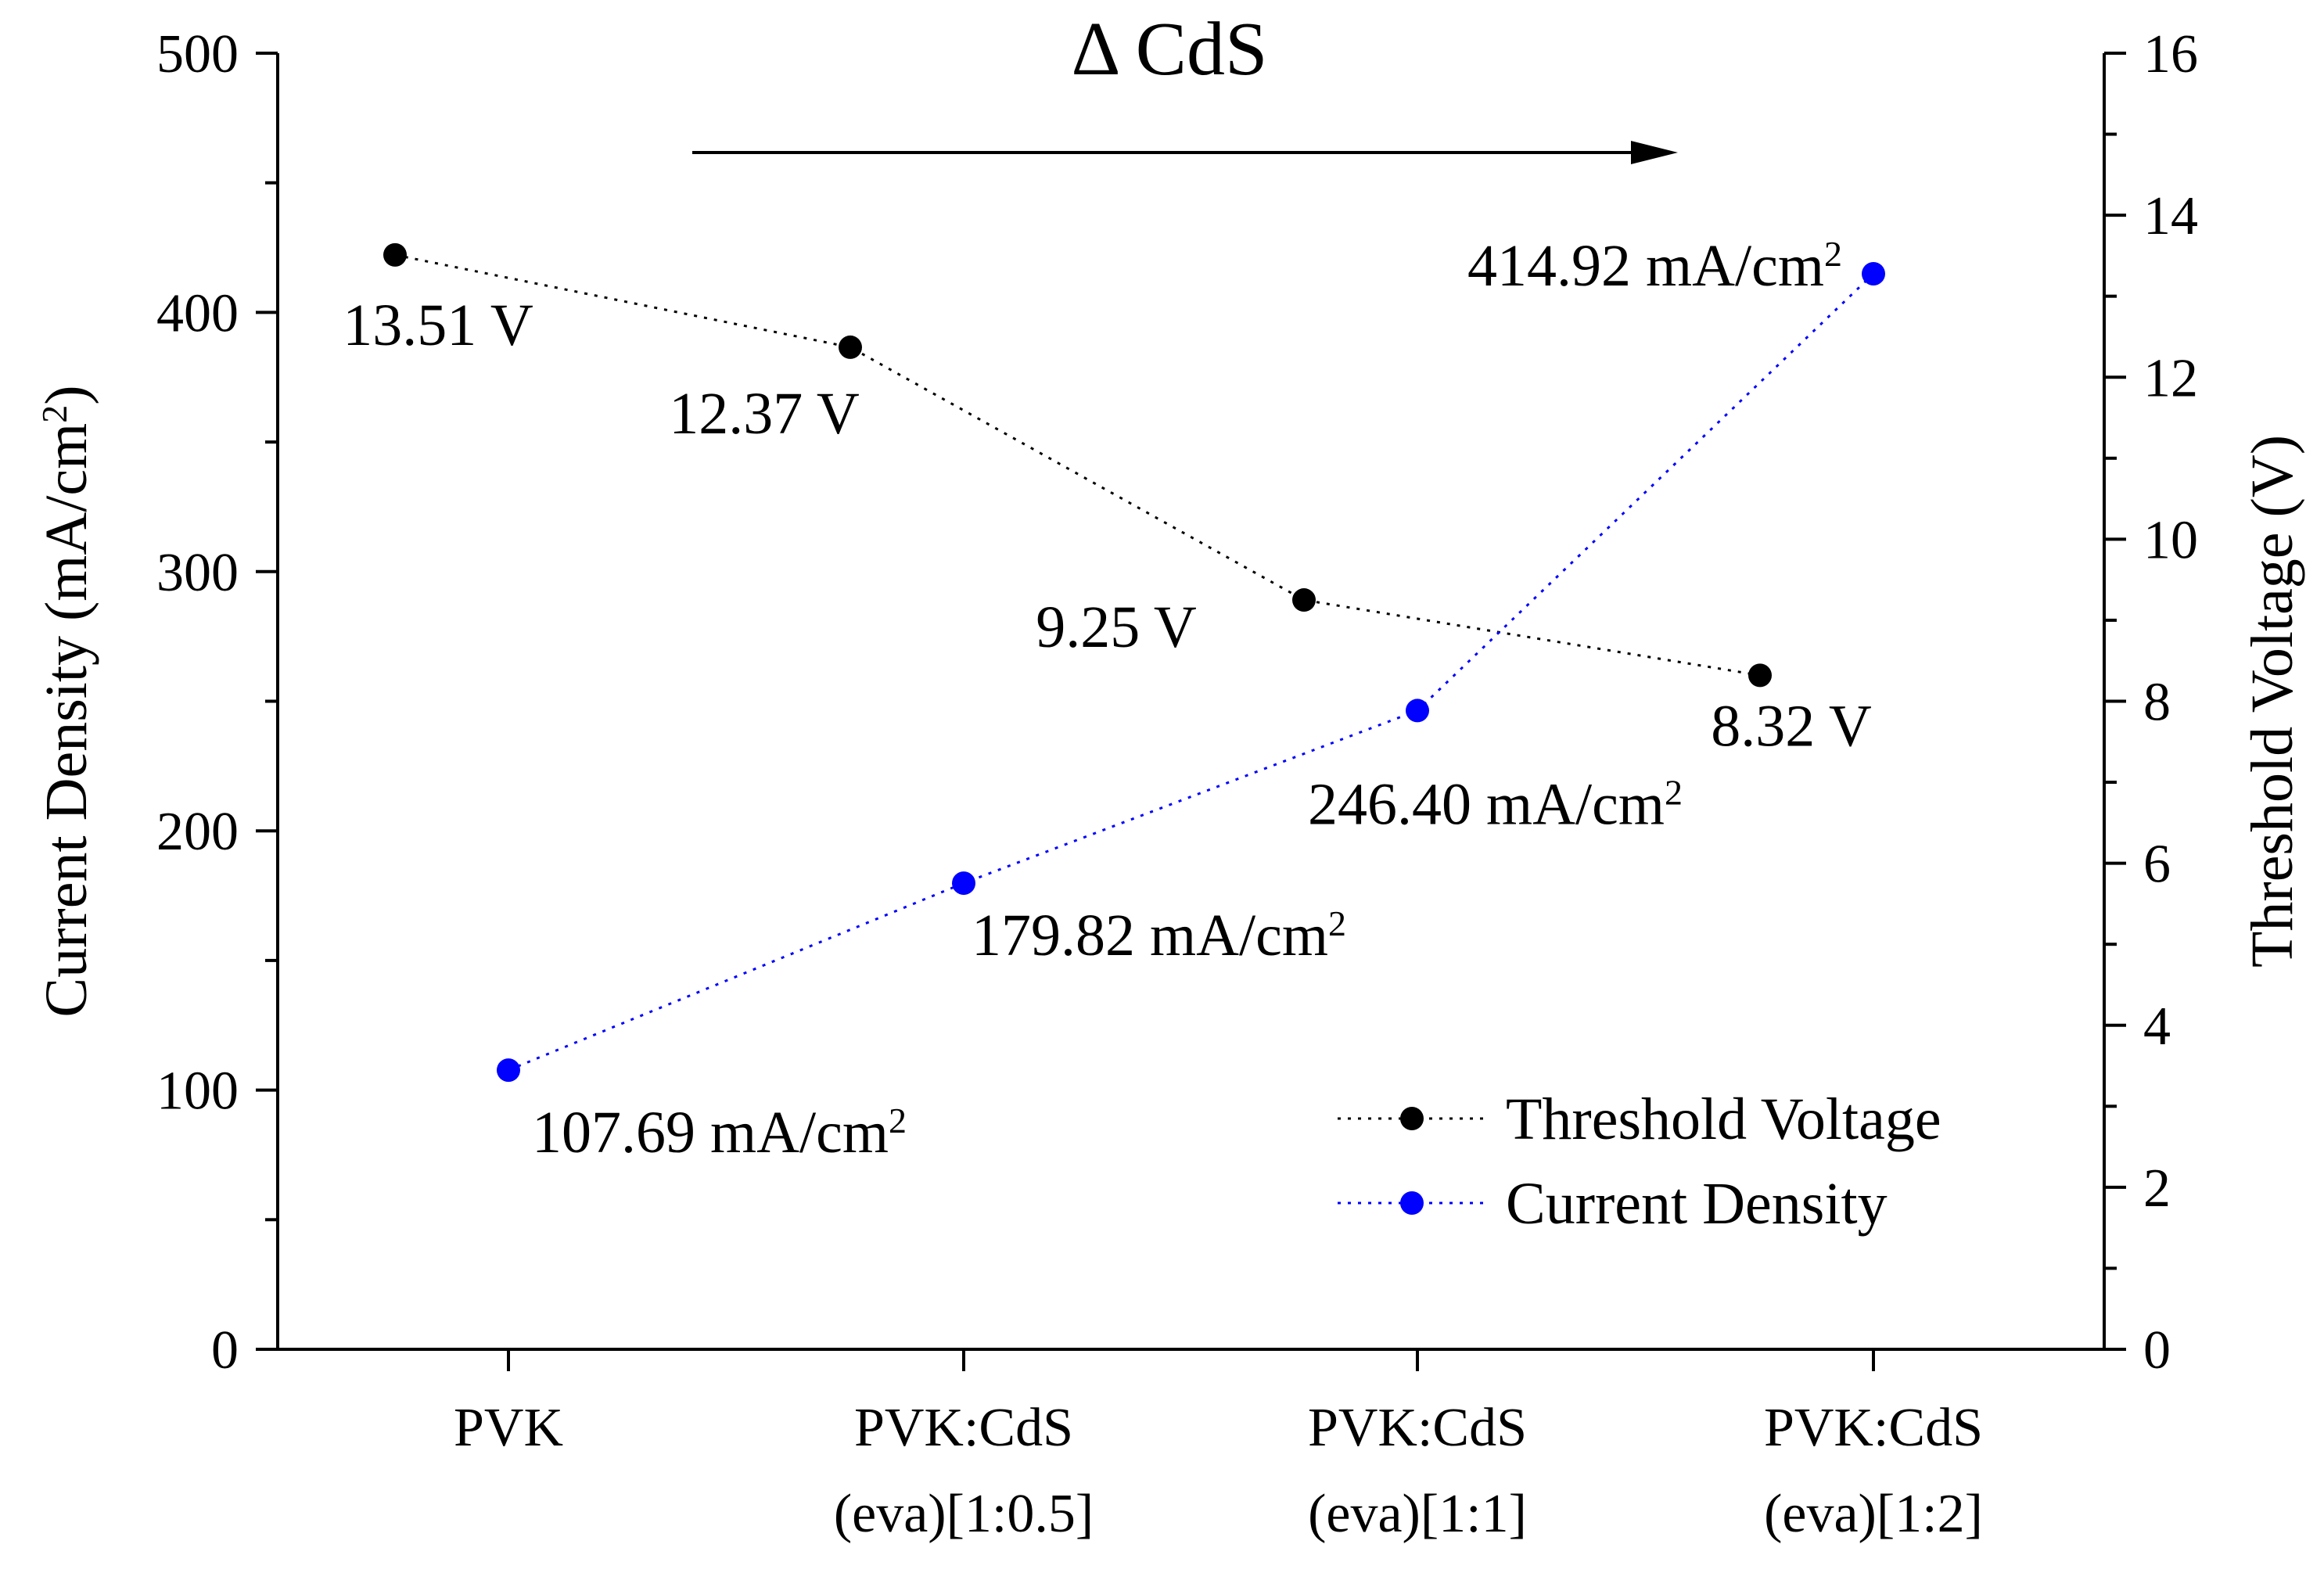 The height and width of the screenshot is (1573, 2324). Describe the element at coordinates (1159, 936) in the screenshot. I see `data-label: 179.82 mA/cm2` at that location.